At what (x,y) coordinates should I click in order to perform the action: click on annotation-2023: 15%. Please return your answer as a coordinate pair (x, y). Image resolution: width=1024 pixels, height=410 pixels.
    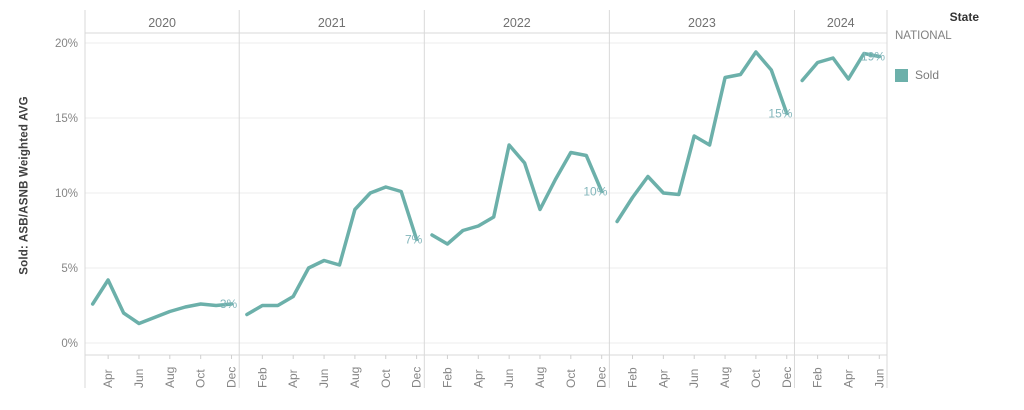
    Looking at the image, I should click on (780, 114).